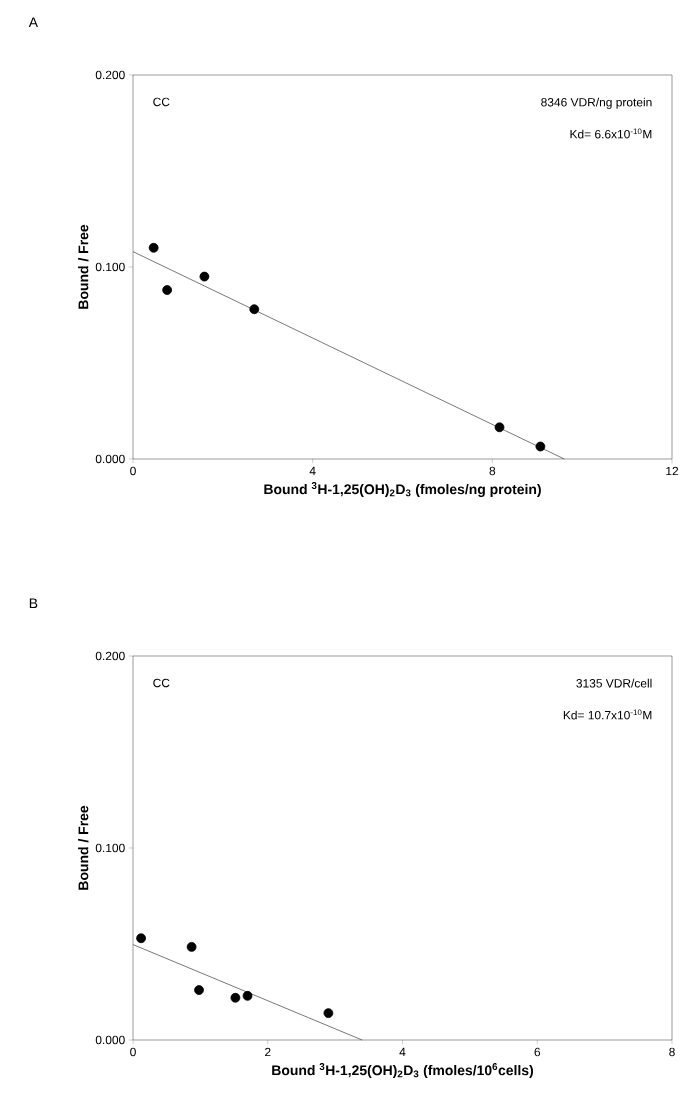 This screenshot has height=1113, width=684. What do you see at coordinates (402, 490) in the screenshot?
I see `x-axis-title: Bound $^{3}$H-1,25(OH)$_{2}$D$_{3}$ (fmoles/ng protein)` at bounding box center [402, 490].